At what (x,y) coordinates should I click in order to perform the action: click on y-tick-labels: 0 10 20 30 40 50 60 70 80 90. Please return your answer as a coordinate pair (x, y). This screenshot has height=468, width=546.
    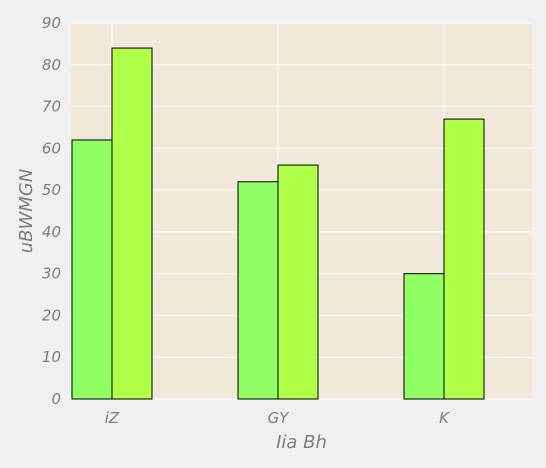
    Looking at the image, I should click on (51, 211).